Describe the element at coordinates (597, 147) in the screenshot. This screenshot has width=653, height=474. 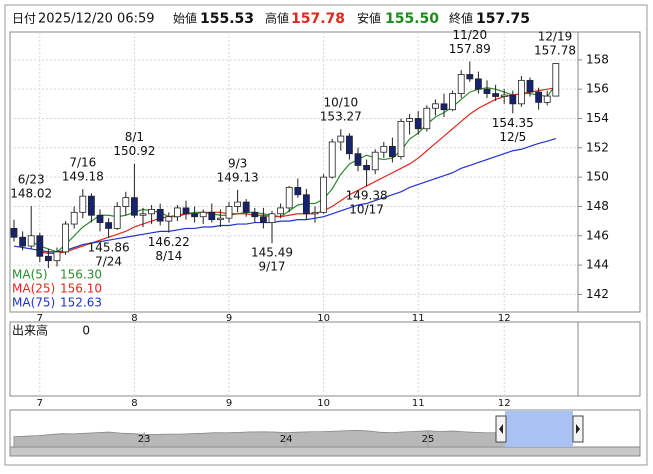
I see `y-tick-label: 152` at that location.